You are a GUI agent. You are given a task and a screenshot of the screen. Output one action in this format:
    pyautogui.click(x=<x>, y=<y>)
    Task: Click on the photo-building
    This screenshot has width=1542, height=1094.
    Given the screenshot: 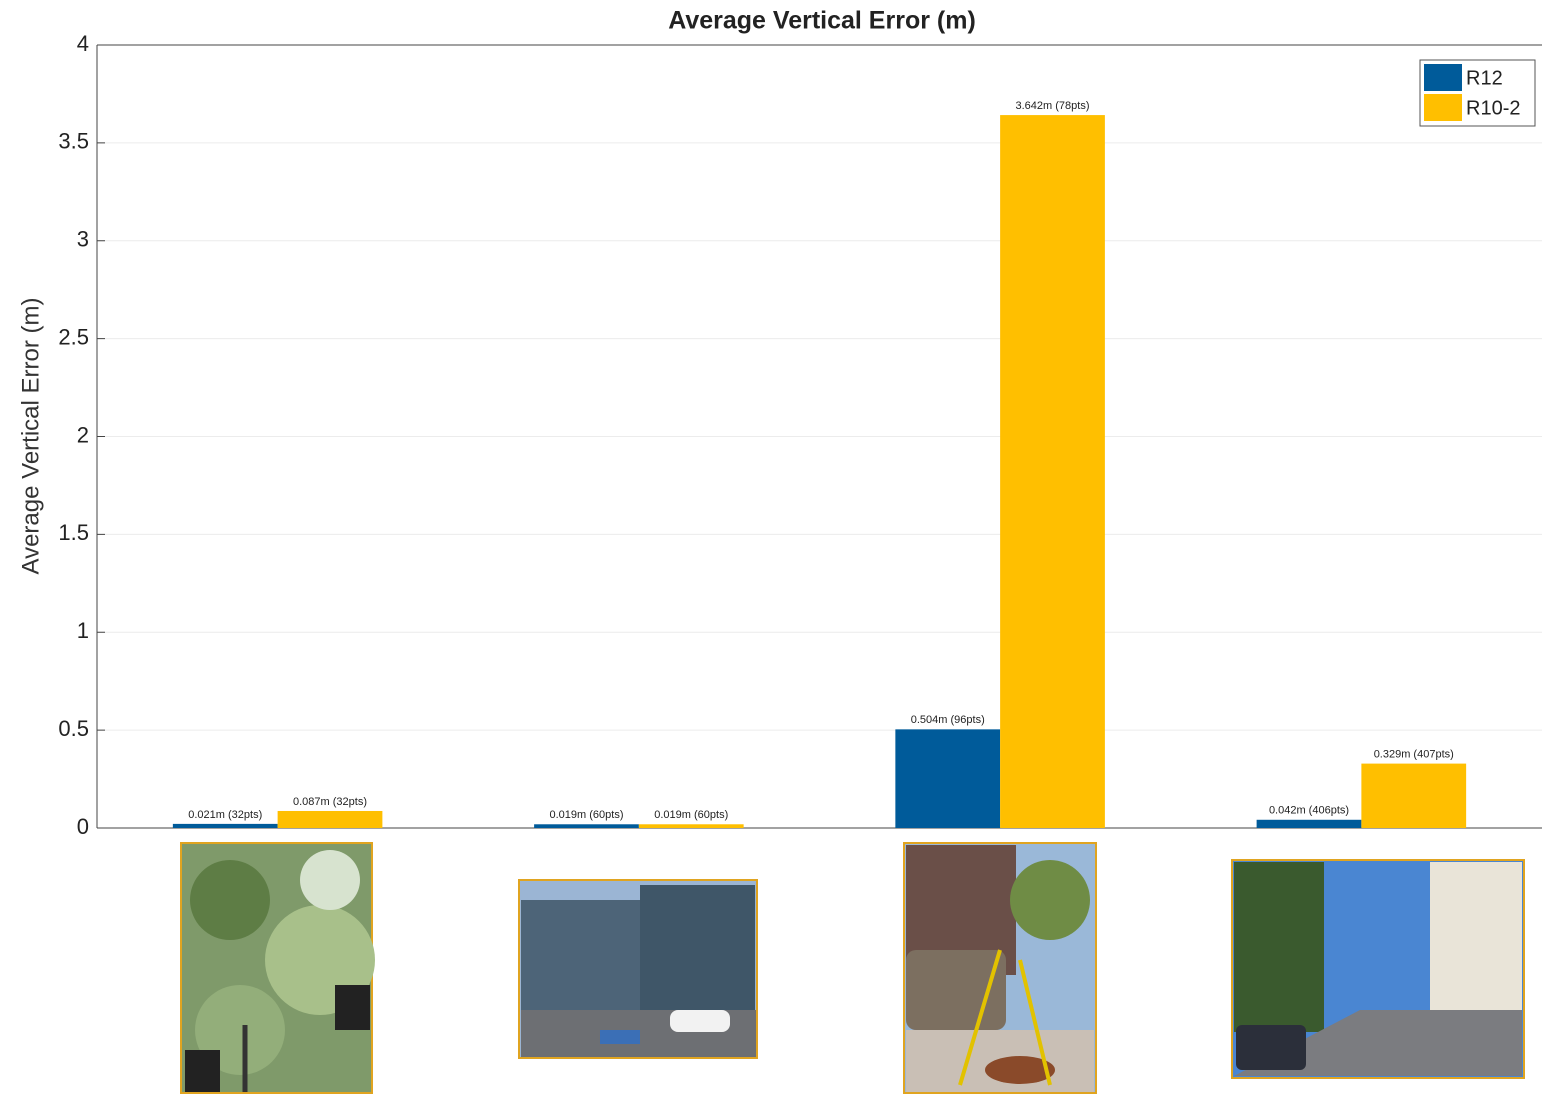 What is the action you would take?
    pyautogui.click(x=638, y=969)
    